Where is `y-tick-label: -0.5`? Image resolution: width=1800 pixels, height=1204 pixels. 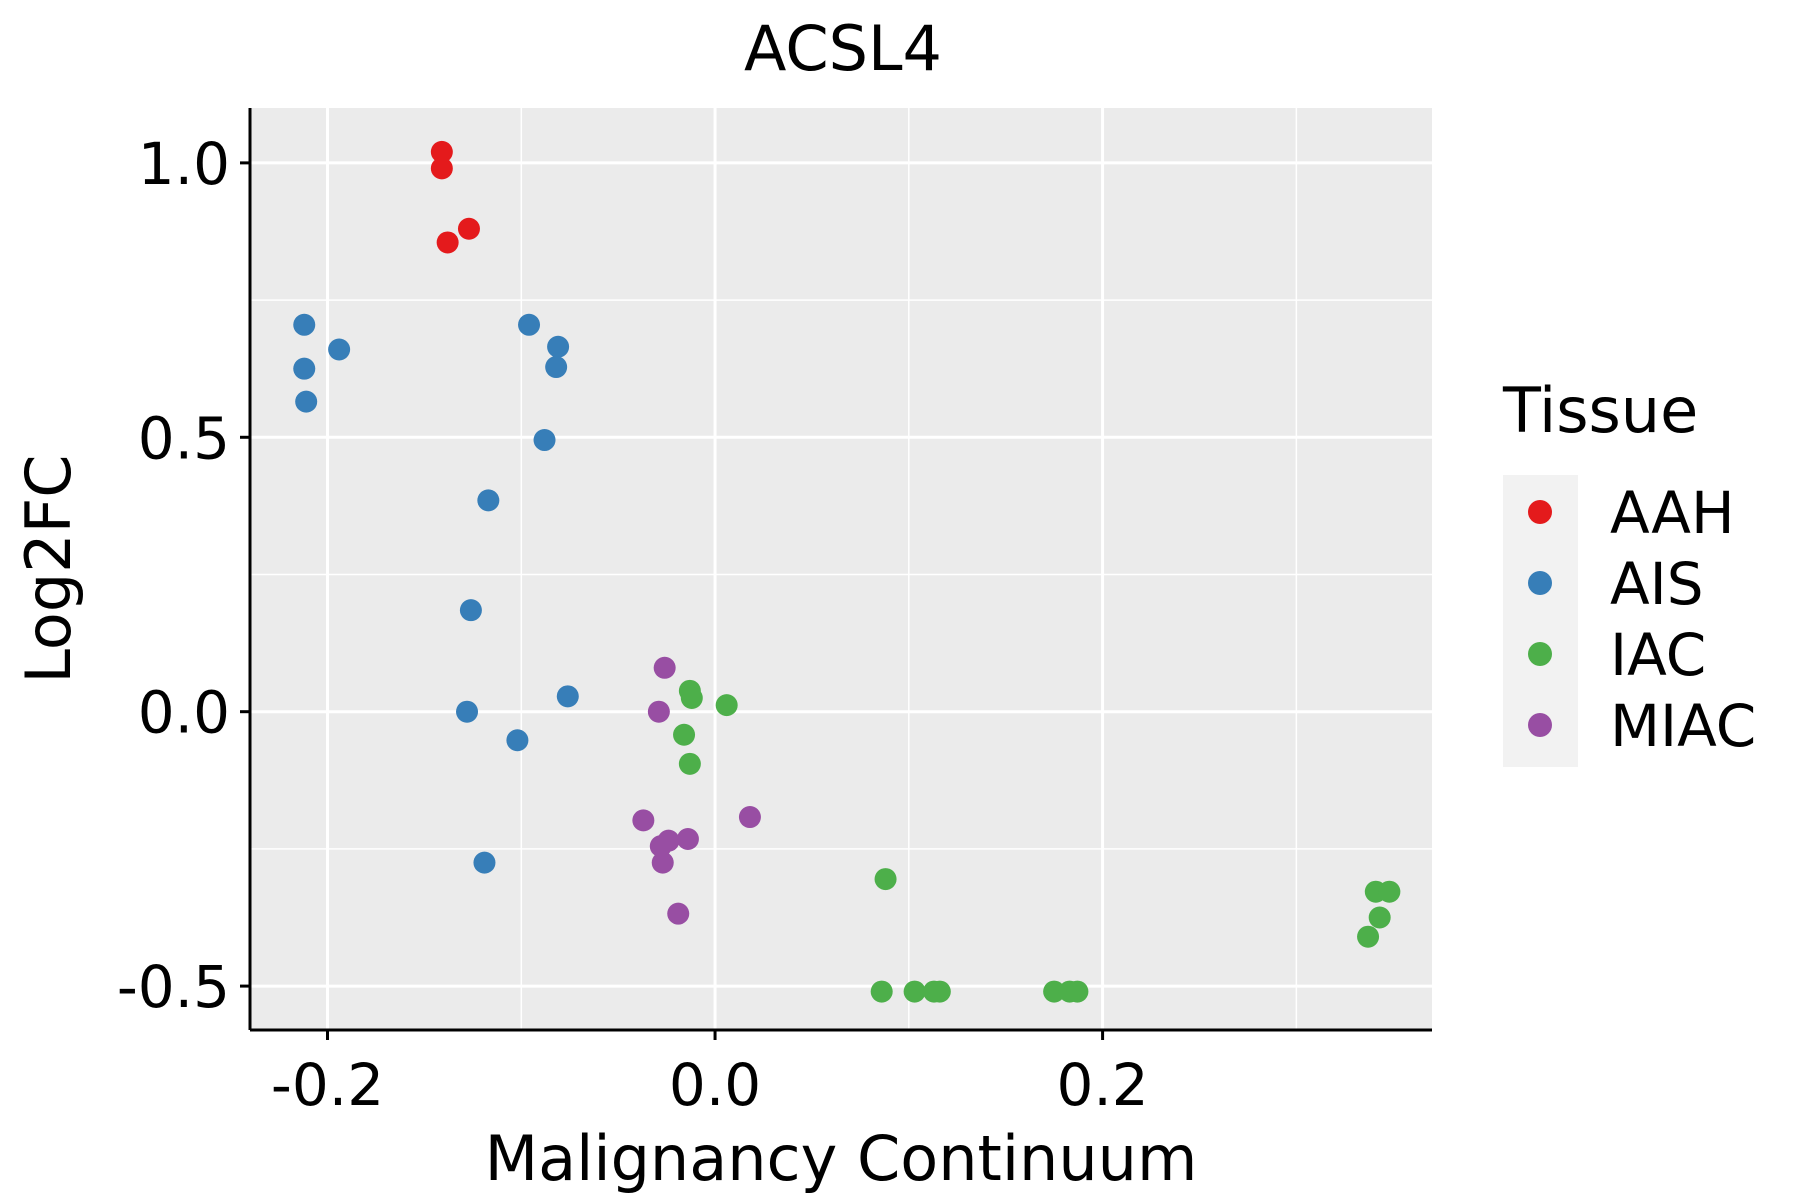
y-tick-label: -0.5 is located at coordinates (173, 987).